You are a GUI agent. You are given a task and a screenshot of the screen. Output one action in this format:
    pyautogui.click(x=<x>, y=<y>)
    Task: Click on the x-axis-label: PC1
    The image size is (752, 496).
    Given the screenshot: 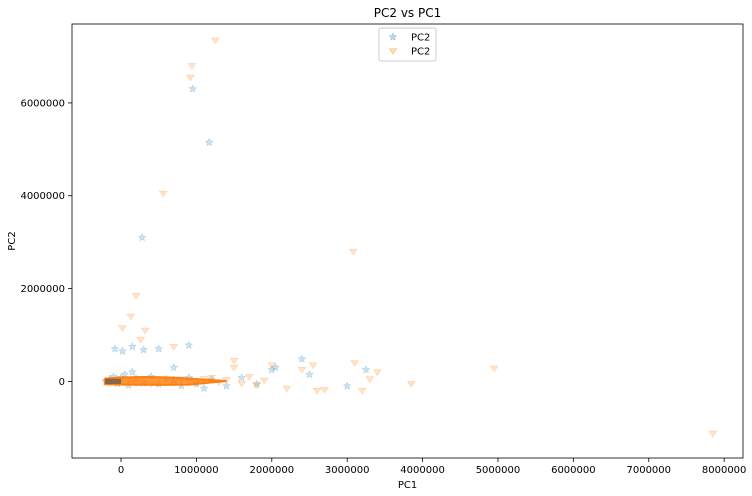 What is the action you would take?
    pyautogui.click(x=407, y=485)
    